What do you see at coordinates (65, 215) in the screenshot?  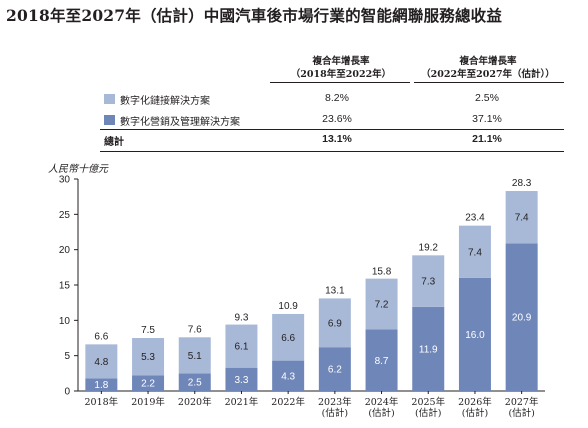 I see `y-tick-label: 25` at bounding box center [65, 215].